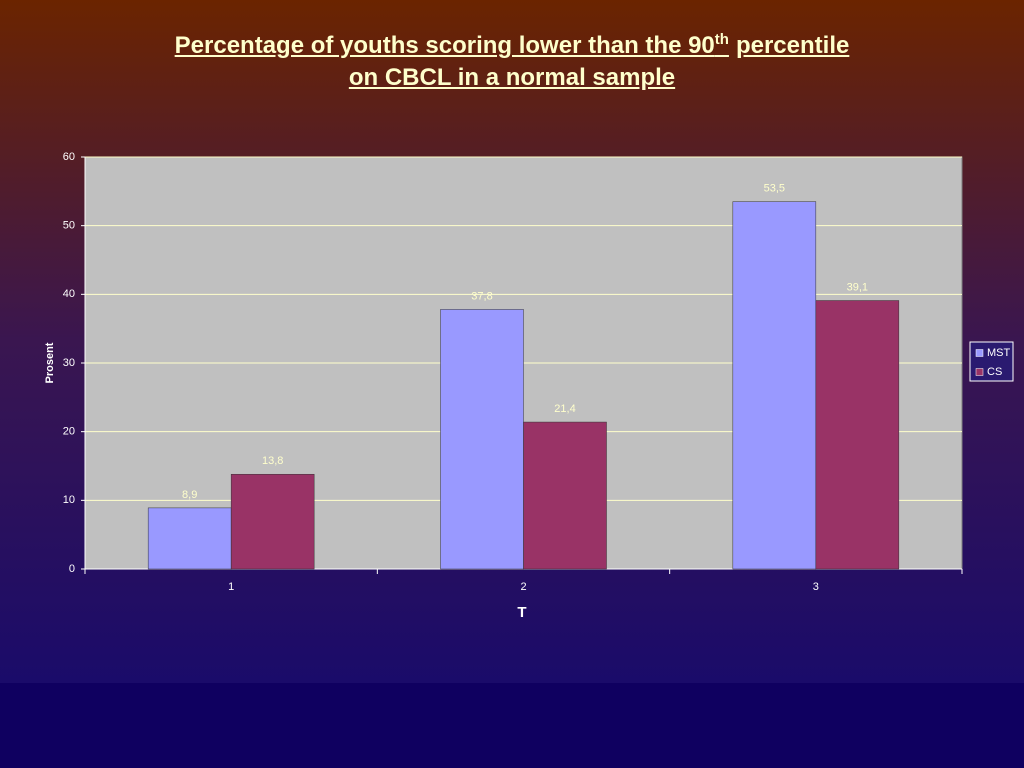  Describe the element at coordinates (512, 77) in the screenshot. I see `title-text: on CBCL in a normal sample` at that location.